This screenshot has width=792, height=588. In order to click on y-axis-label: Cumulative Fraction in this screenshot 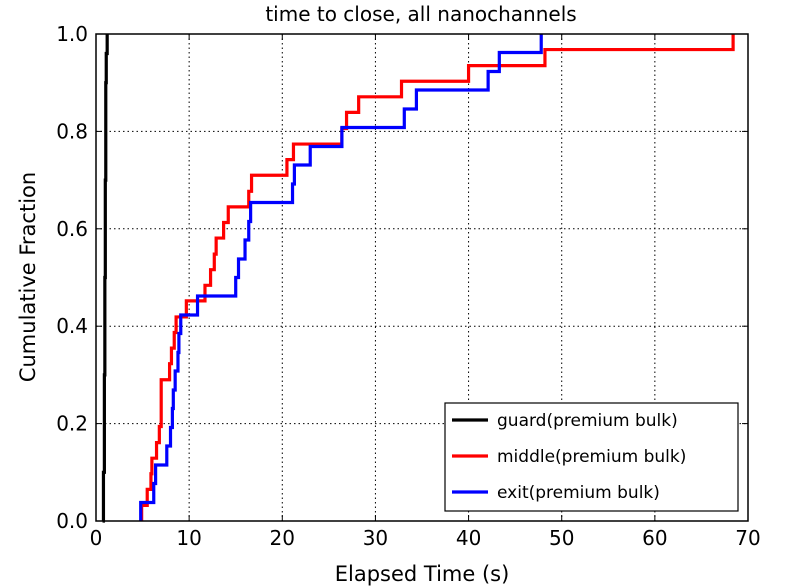, I will do `click(28, 277)`.